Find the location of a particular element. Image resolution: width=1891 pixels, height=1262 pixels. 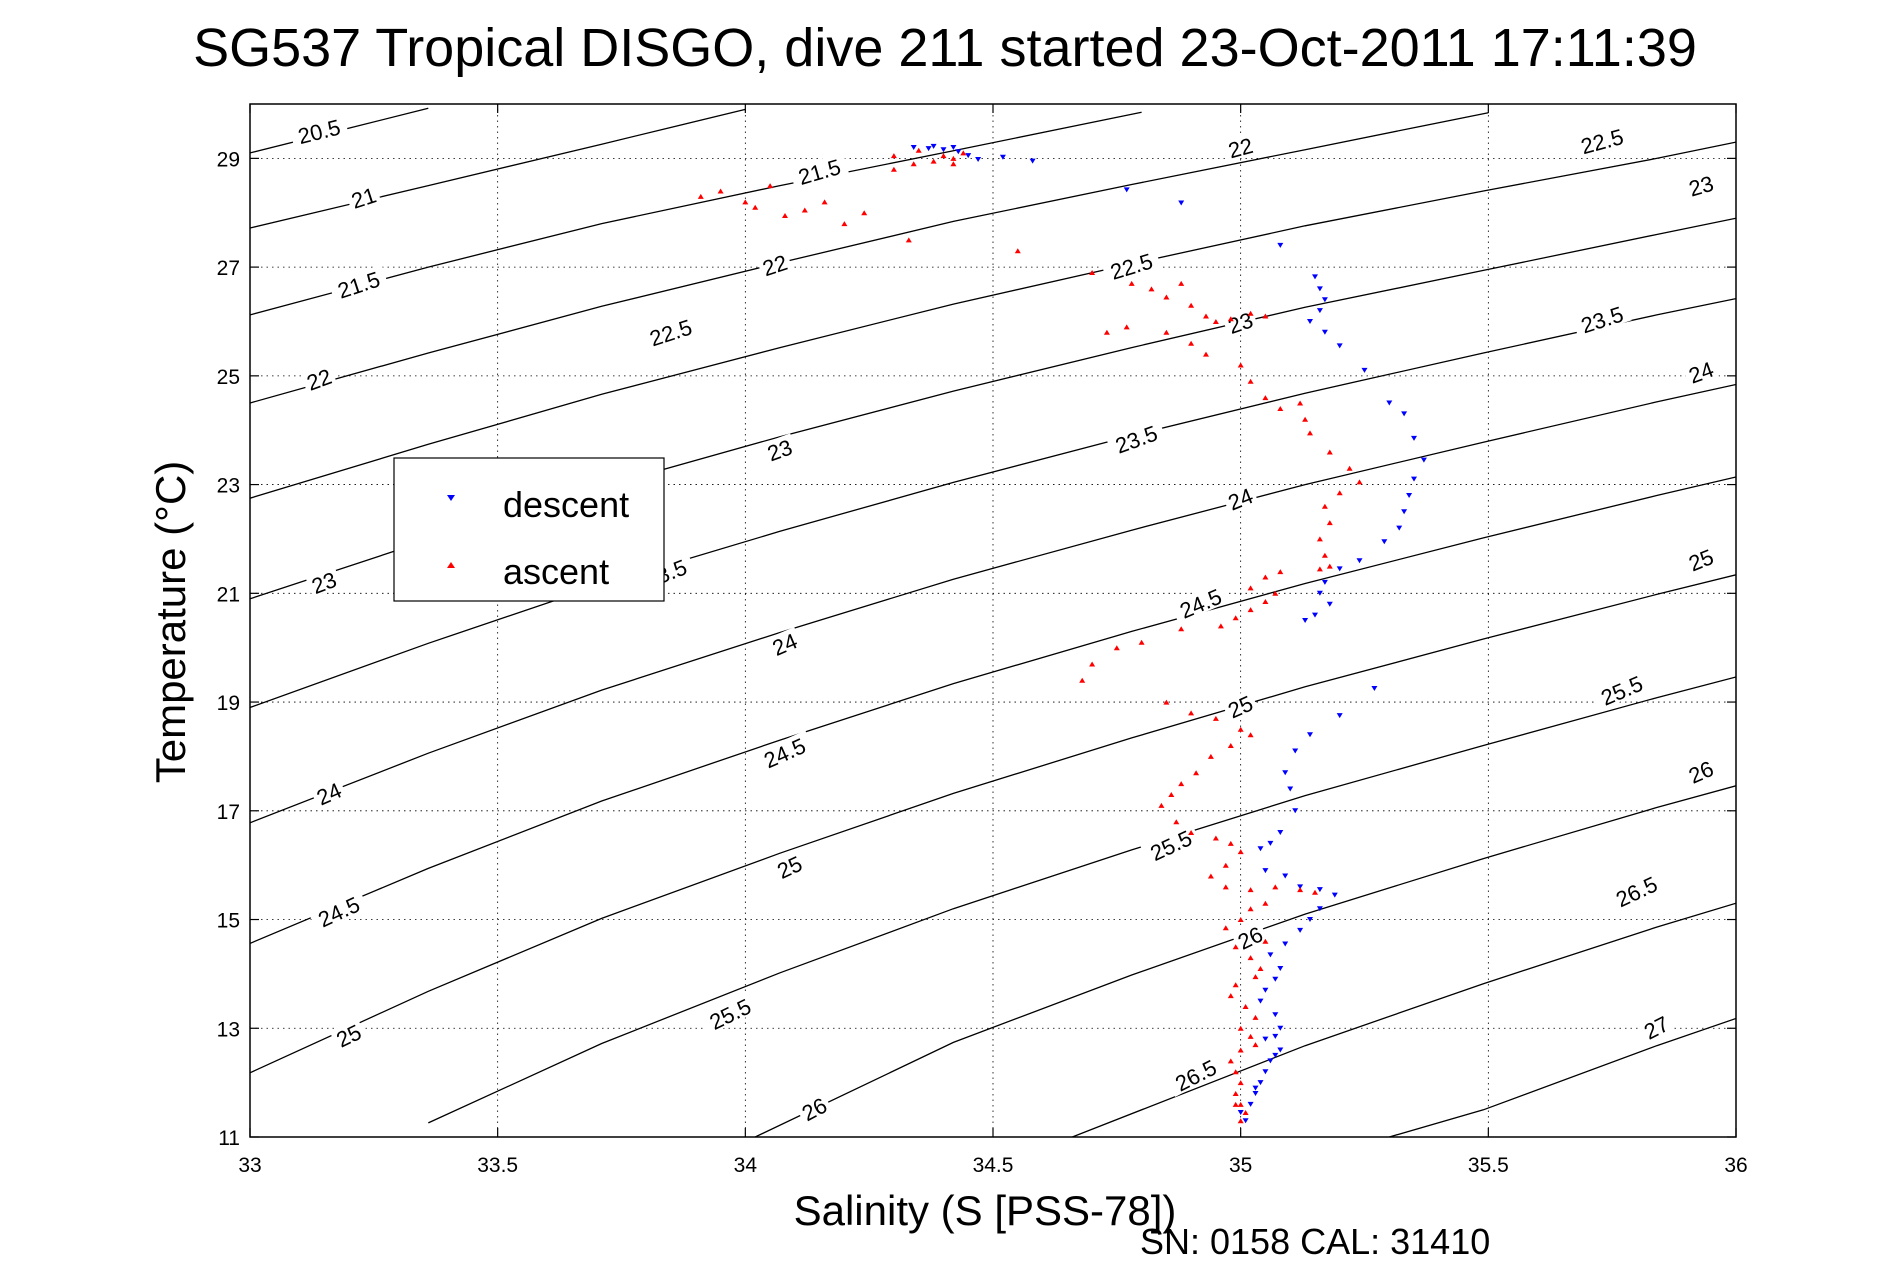

y-axis-label: Temperature (°C) is located at coordinates (170, 622).